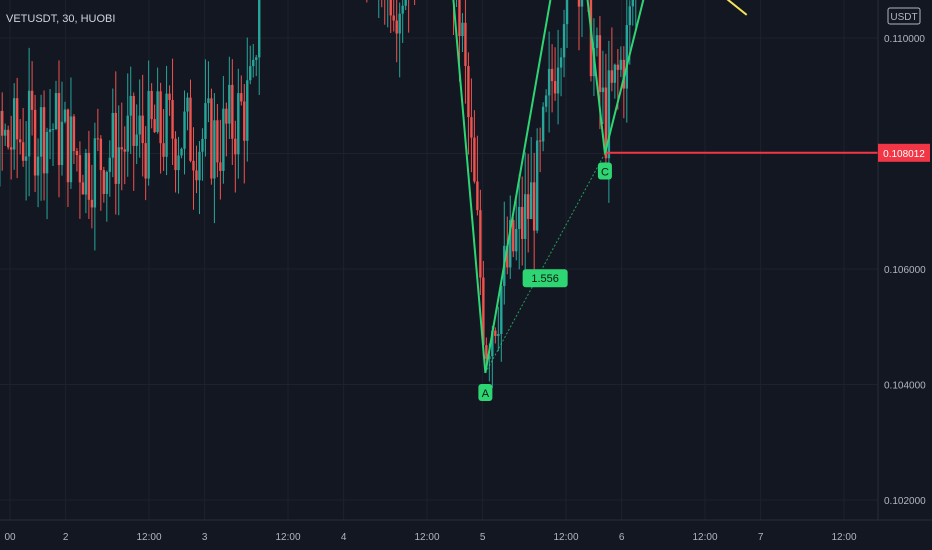 The image size is (932, 550). I want to click on point-label-box-A, so click(485, 392).